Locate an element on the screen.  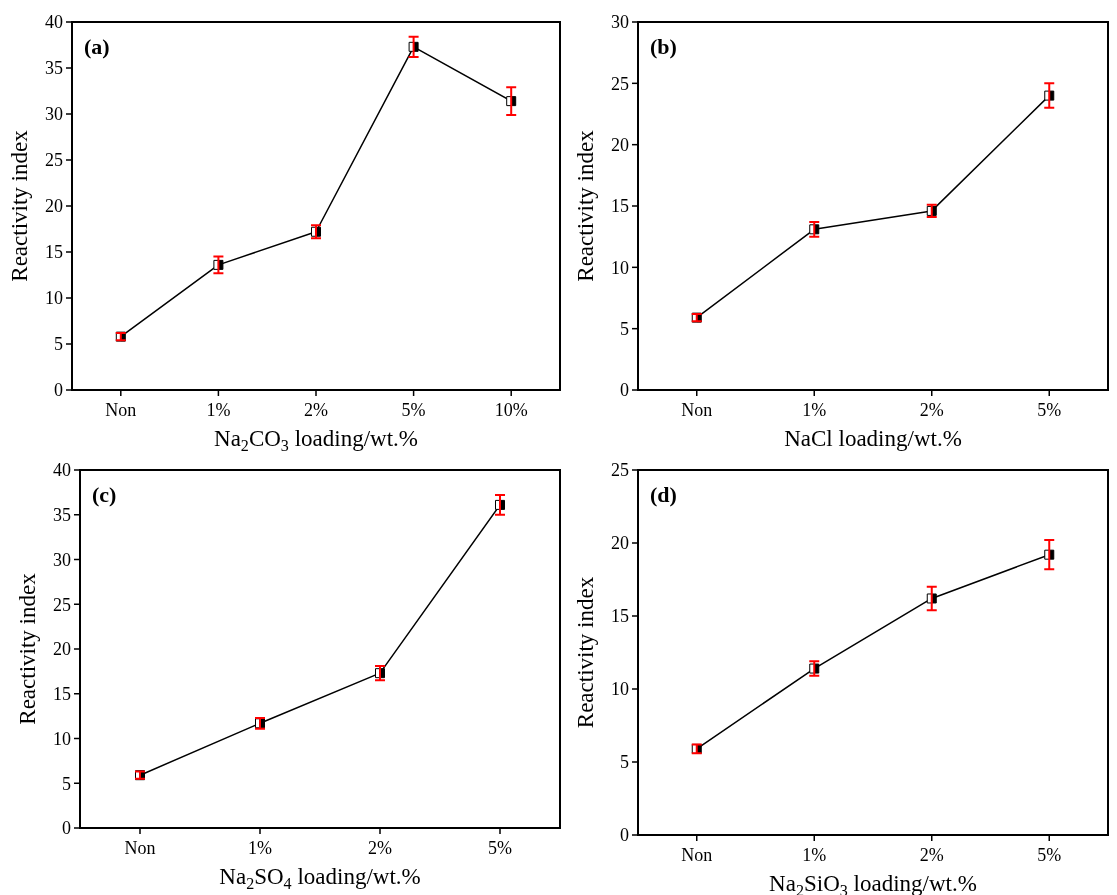
text: (c) is located at coordinates (104, 494).